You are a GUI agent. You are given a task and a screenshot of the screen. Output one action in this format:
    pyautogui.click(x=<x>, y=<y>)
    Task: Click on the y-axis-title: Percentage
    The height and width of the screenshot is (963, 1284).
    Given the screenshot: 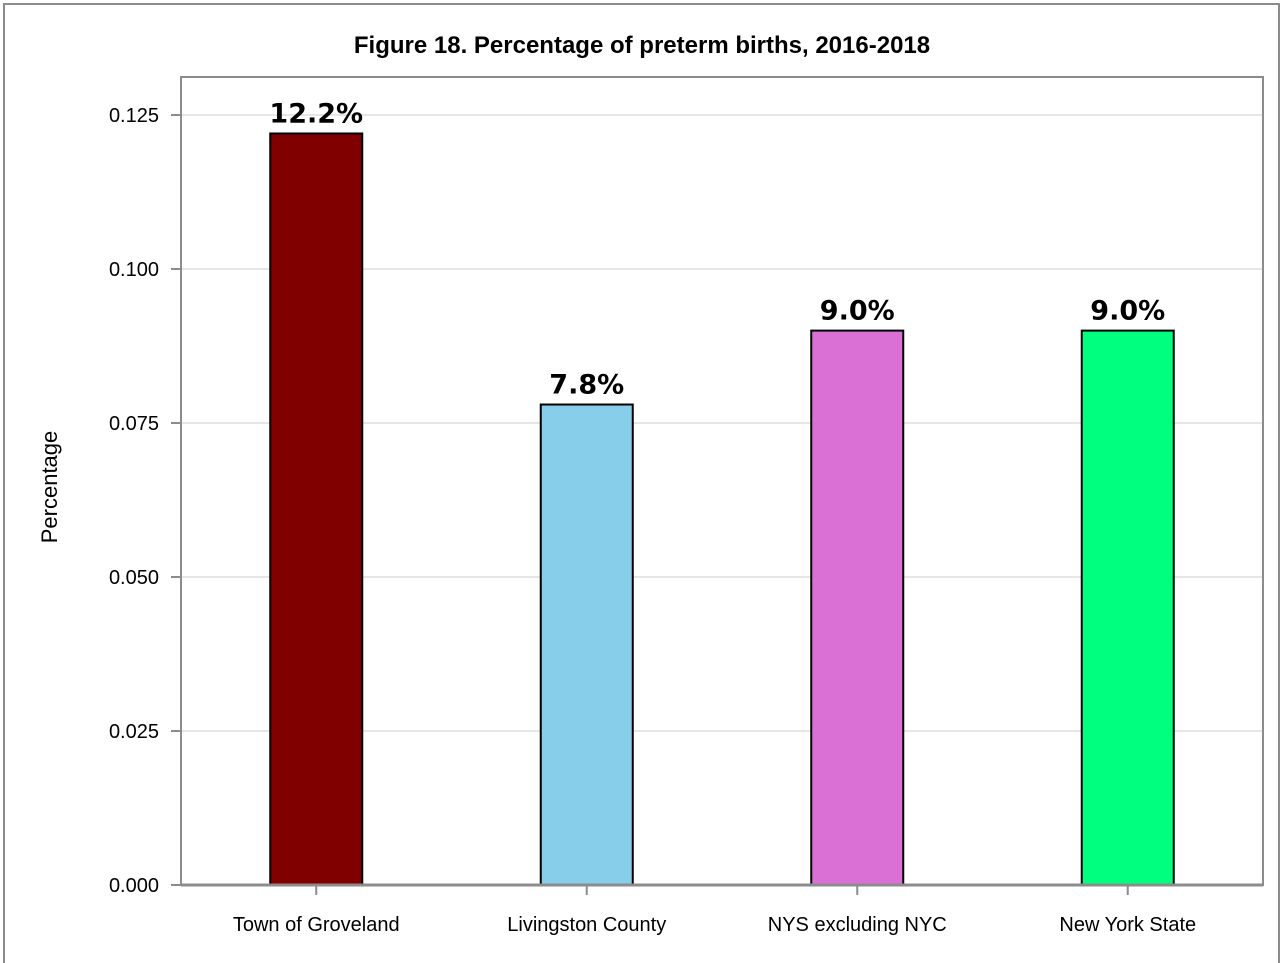 What is the action you would take?
    pyautogui.click(x=49, y=487)
    